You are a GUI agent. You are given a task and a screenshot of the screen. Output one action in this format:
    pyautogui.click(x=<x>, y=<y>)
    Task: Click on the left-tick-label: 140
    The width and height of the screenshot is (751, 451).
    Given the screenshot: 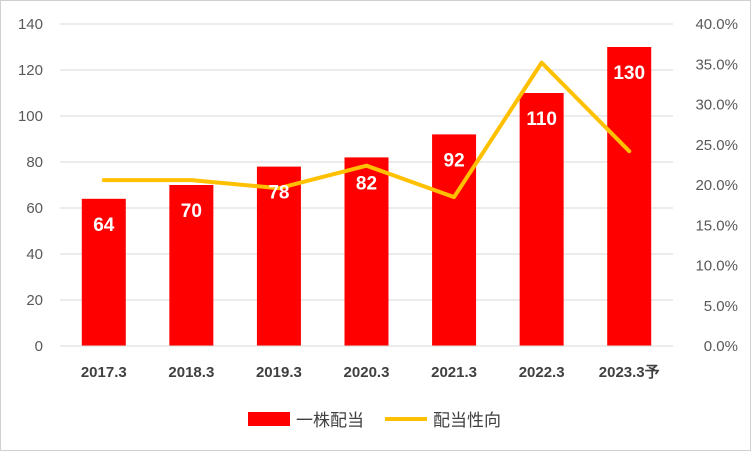 What is the action you would take?
    pyautogui.click(x=30, y=24)
    